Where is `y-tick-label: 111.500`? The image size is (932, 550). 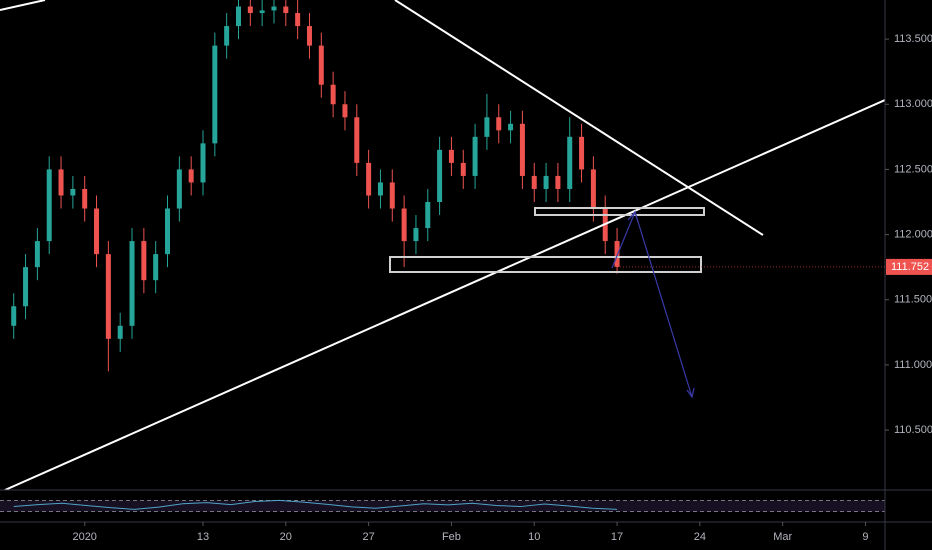 y-tick-label: 111.500 is located at coordinates (913, 300).